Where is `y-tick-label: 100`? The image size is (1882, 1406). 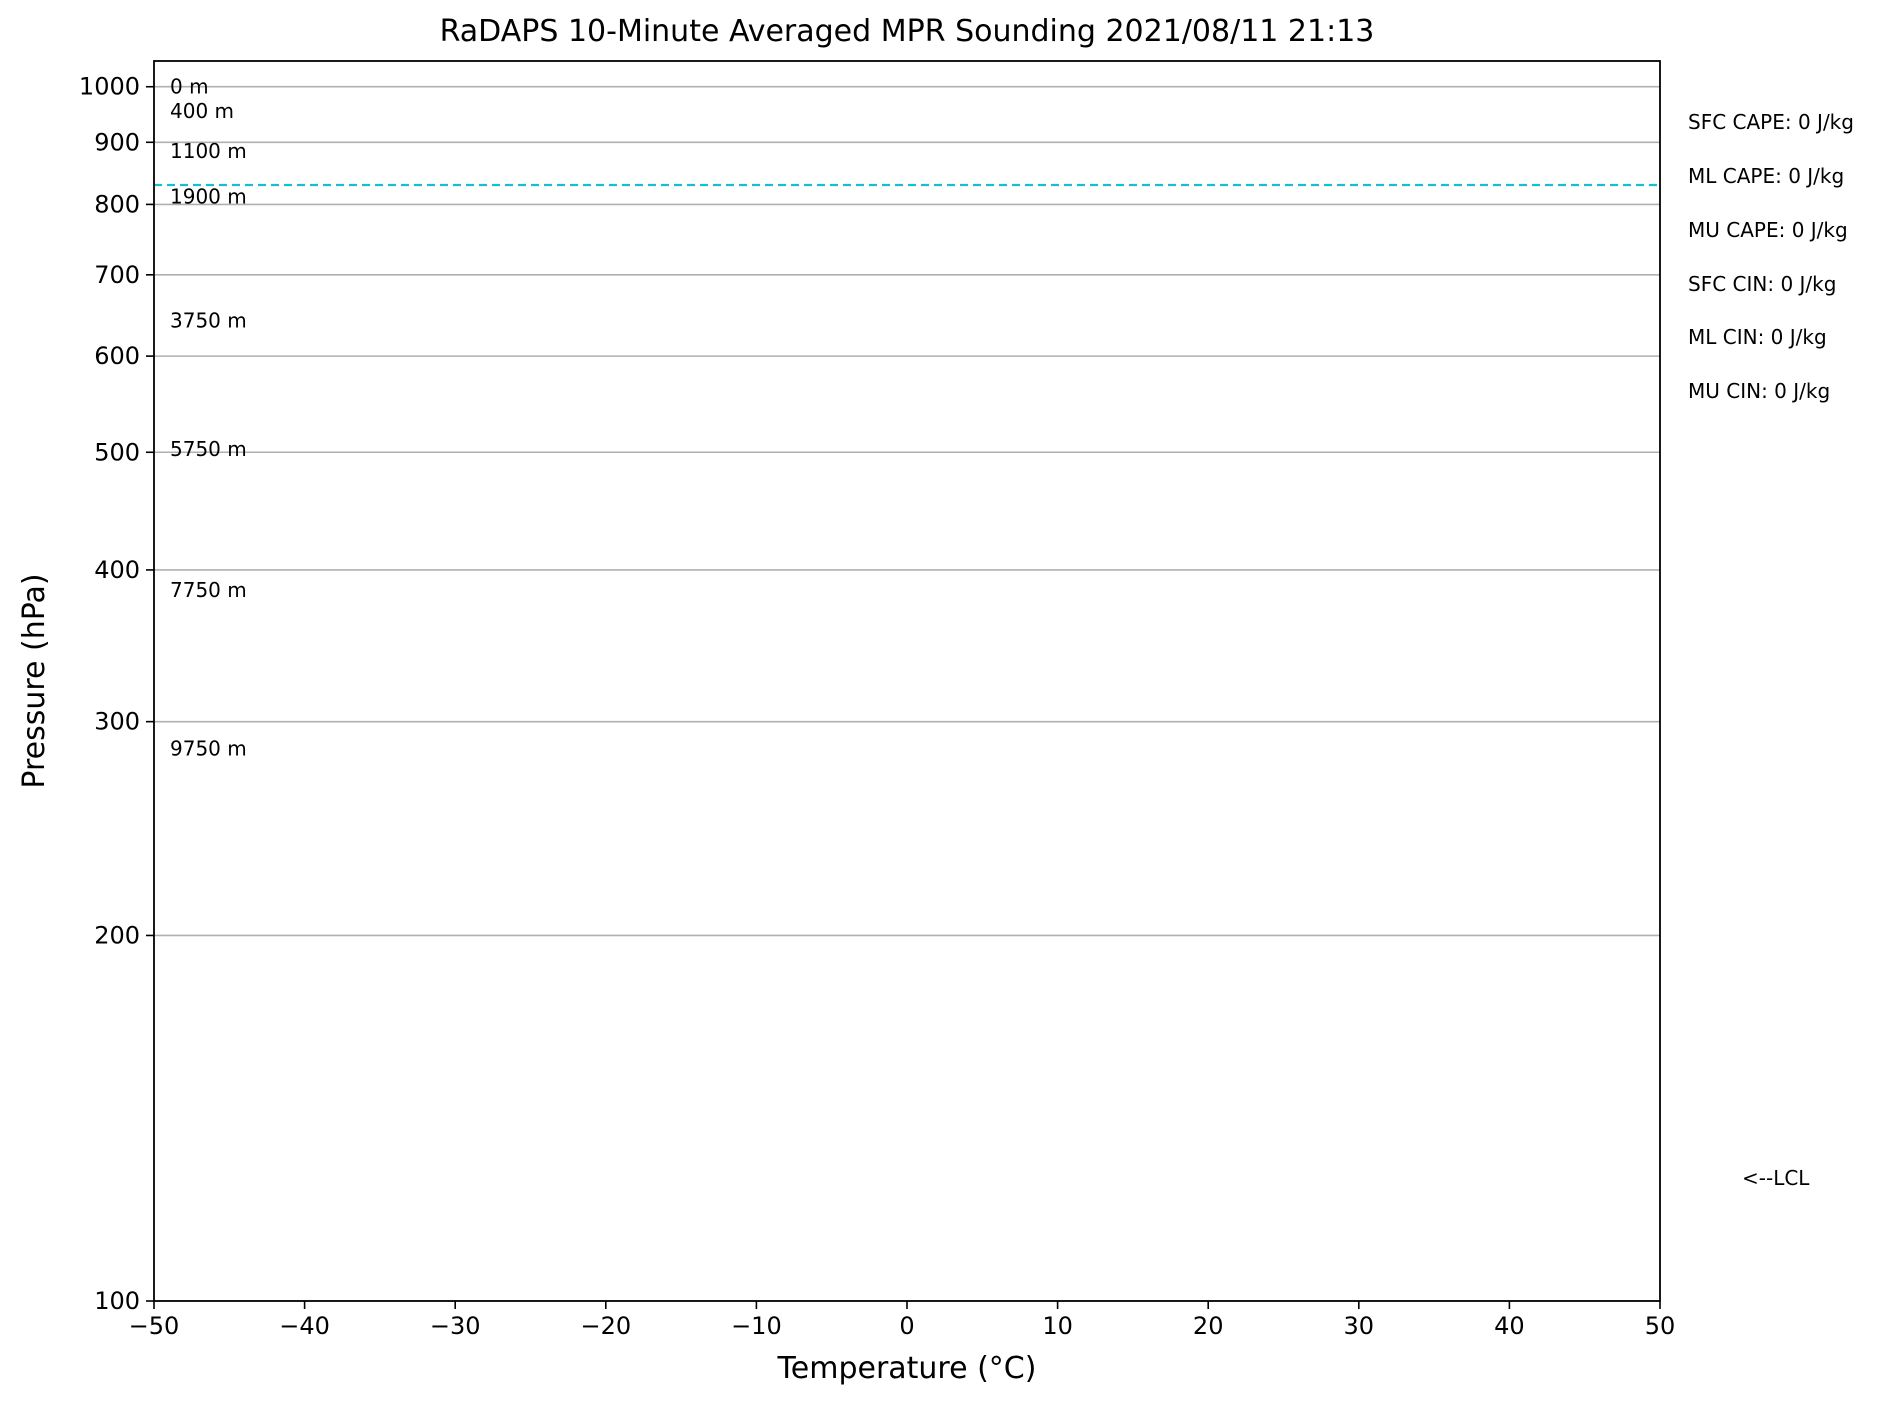
y-tick-label: 100 is located at coordinates (117, 1301).